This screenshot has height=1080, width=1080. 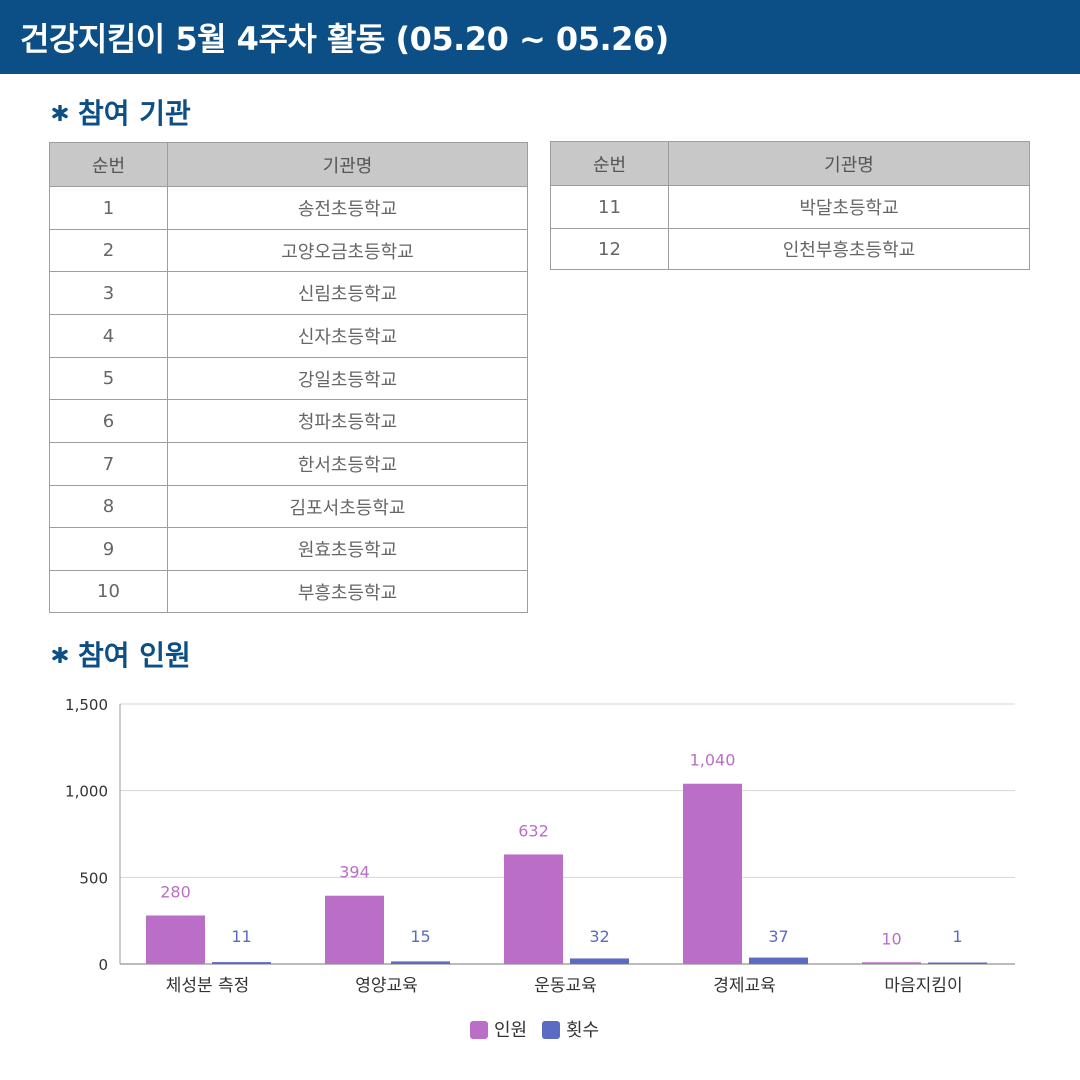 I want to click on table-row: 4 신자초등학교, so click(x=288, y=336).